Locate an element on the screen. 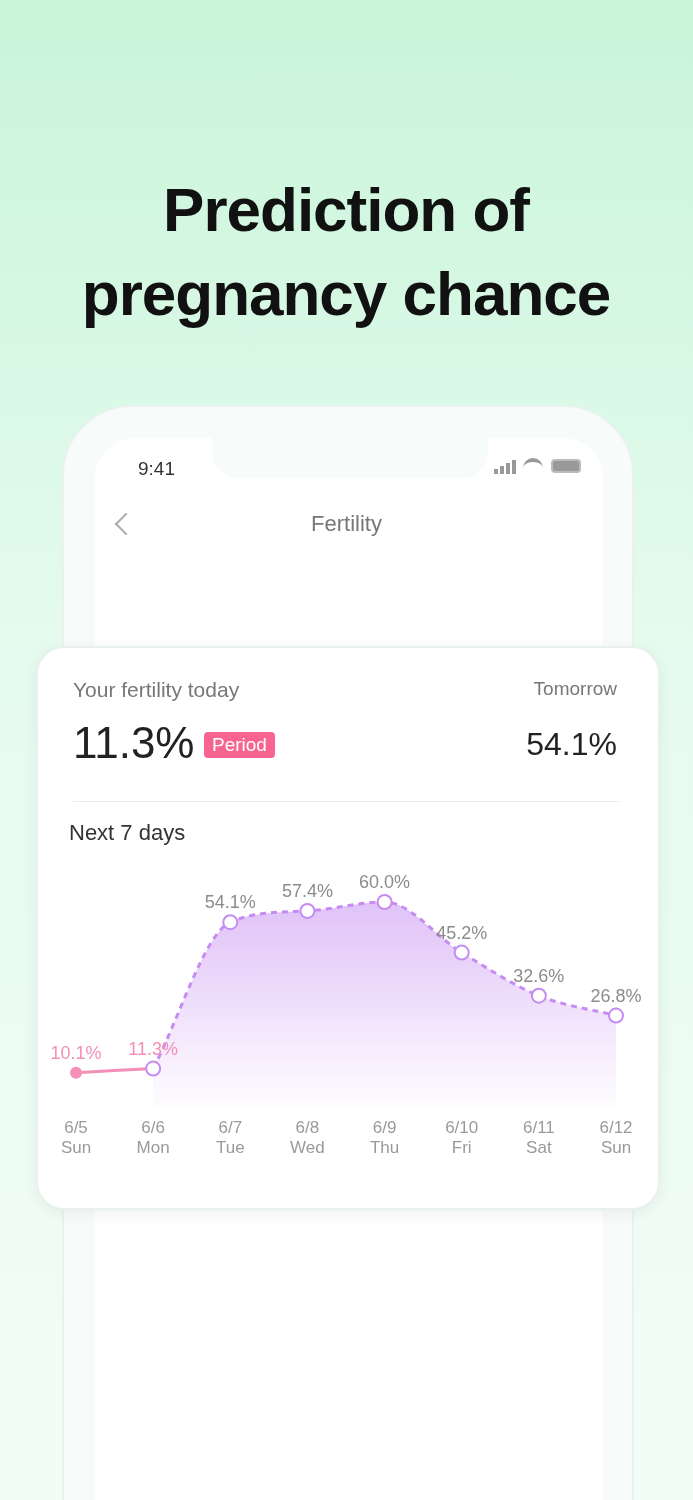 This screenshot has width=693, height=1500. x-tick-label: 6/12 Sun is located at coordinates (616, 1138).